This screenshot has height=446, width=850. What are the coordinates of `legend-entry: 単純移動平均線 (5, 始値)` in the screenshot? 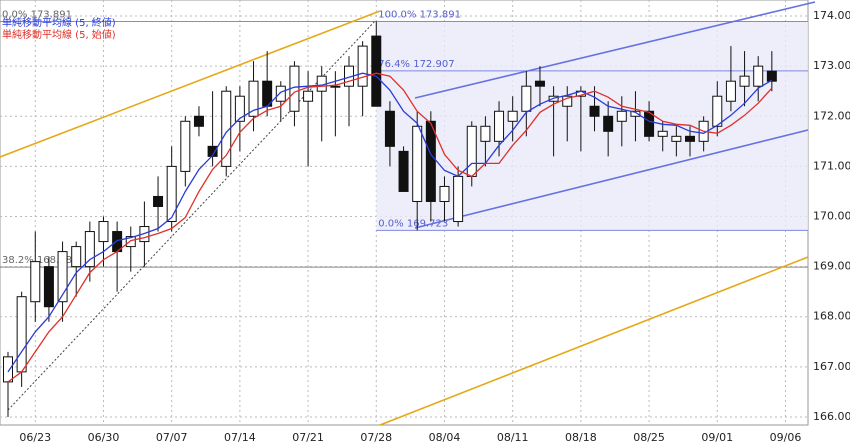 It's located at (59, 34).